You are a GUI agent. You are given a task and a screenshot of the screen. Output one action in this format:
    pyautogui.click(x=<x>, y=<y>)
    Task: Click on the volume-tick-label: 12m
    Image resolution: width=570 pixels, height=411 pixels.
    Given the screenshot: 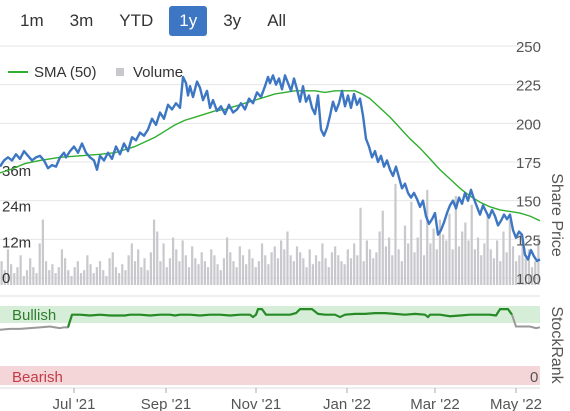 What is the action you would take?
    pyautogui.click(x=16, y=242)
    